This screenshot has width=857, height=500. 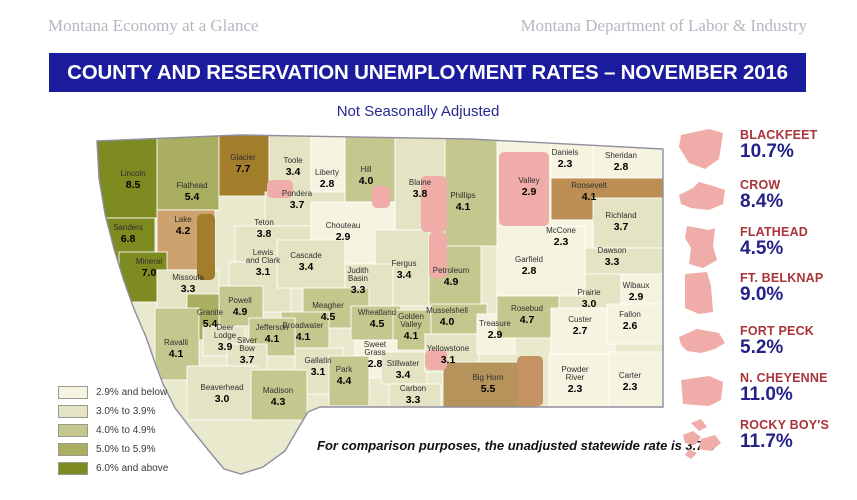 What do you see at coordinates (630, 326) in the screenshot?
I see `county-rate: 2.6` at bounding box center [630, 326].